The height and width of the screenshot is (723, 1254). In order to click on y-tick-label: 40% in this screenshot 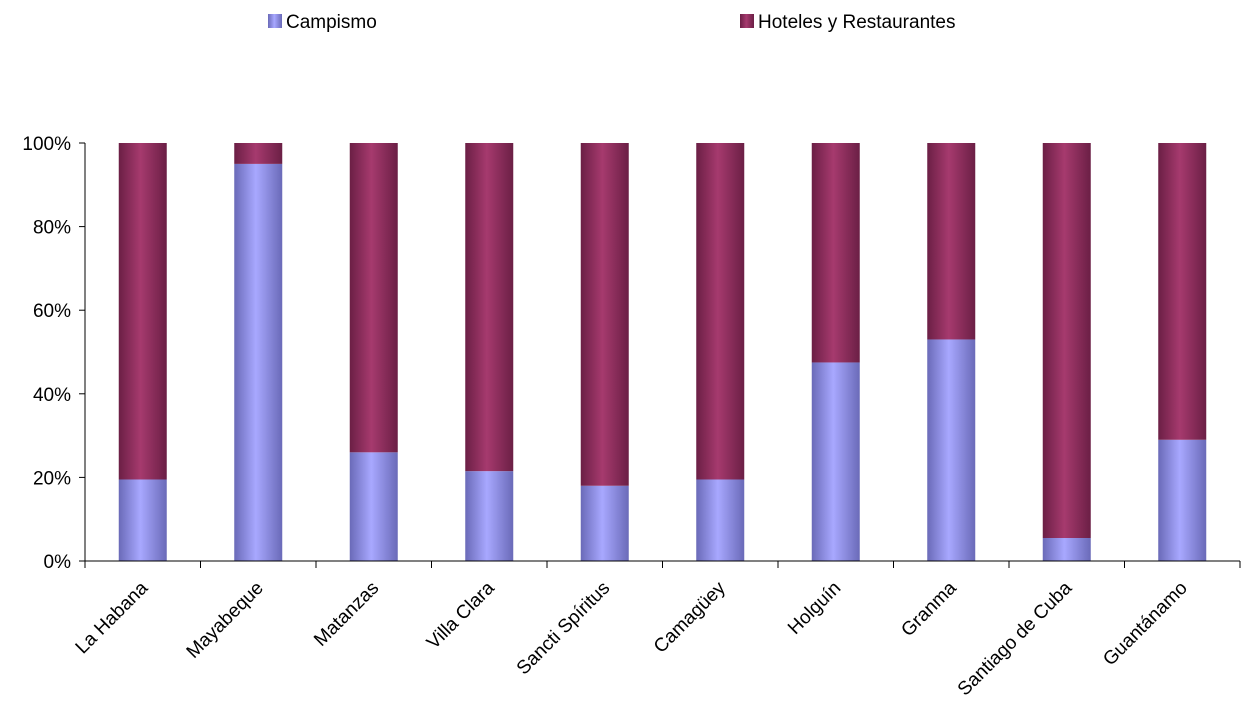, I will do `click(52, 395)`.